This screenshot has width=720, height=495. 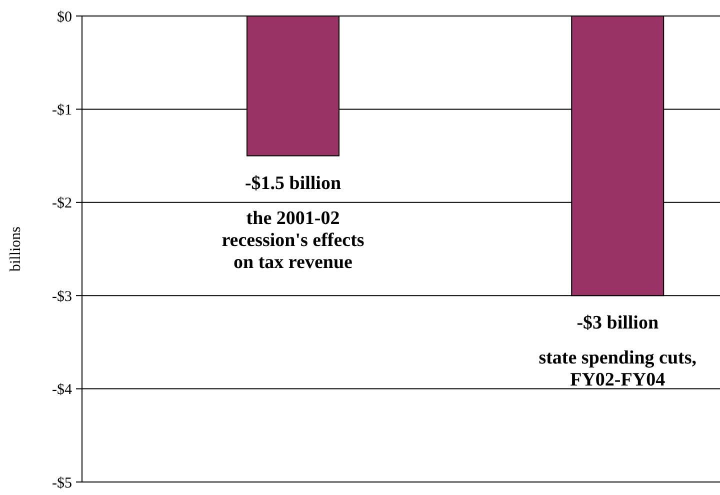 I want to click on data-label: -$3 billion, so click(x=617, y=323).